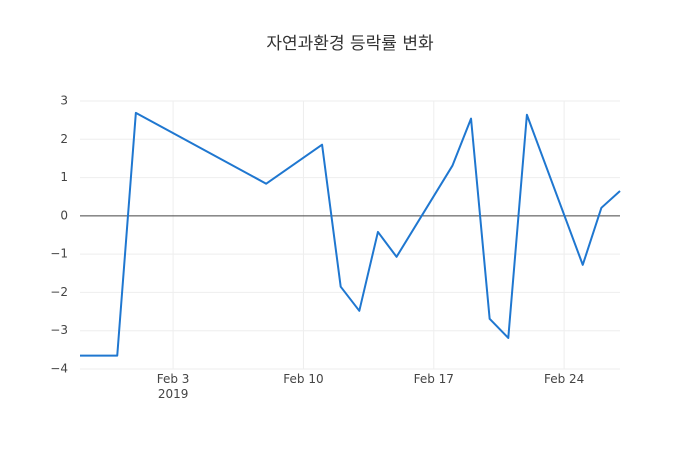  What do you see at coordinates (64, 101) in the screenshot?
I see `y-tick-label: 3` at bounding box center [64, 101].